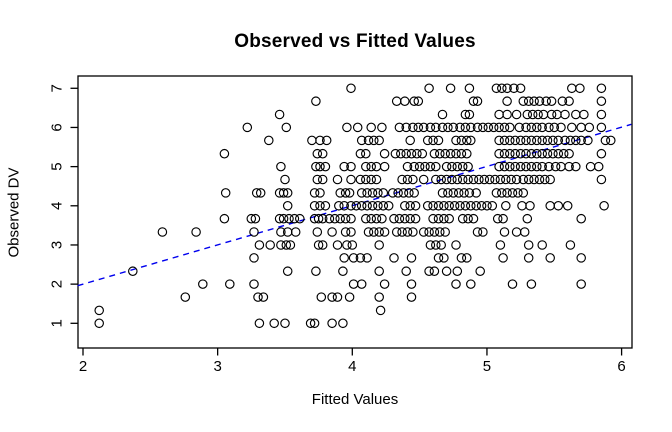  Describe the element at coordinates (57, 166) in the screenshot. I see `y-tick-label: 5` at that location.